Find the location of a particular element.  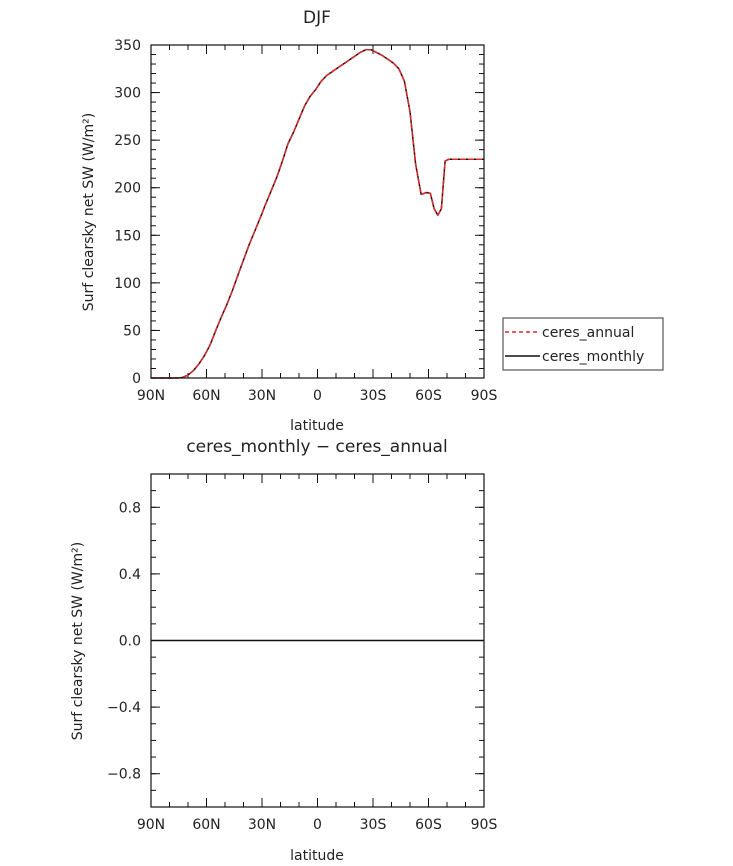

top-x-tick-labels: 90N 60N 30N 0 30S 60S 90S is located at coordinates (317, 396).